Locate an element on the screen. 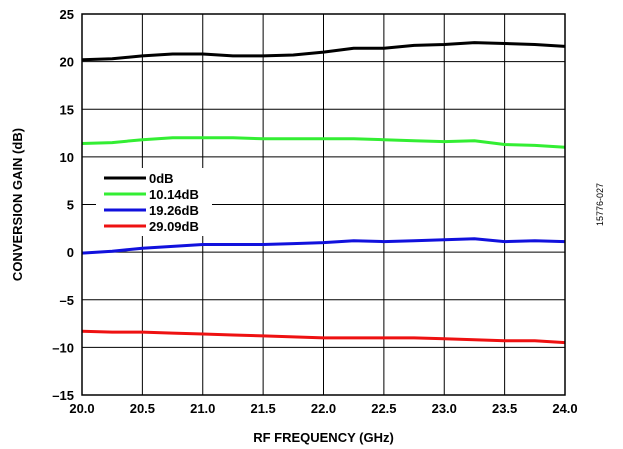 This screenshot has height=449, width=623. x-tick-labels: 20.0 20.5 21.0 21.5 22.0 22.5 23.0 23.5 24.0 is located at coordinates (323, 408).